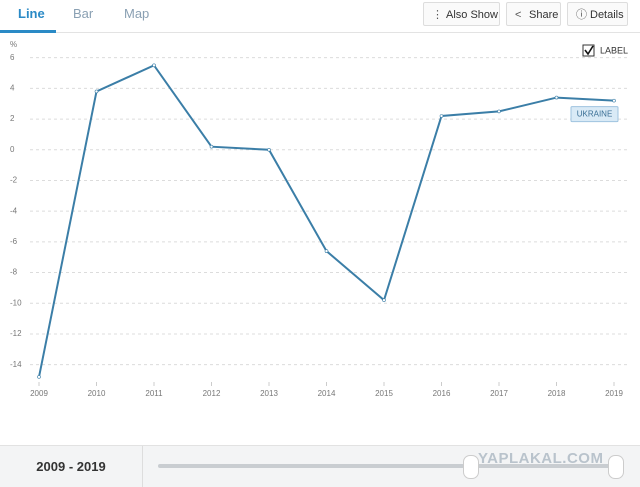  What do you see at coordinates (97, 393) in the screenshot?
I see `x-tick-label: 2010` at bounding box center [97, 393].